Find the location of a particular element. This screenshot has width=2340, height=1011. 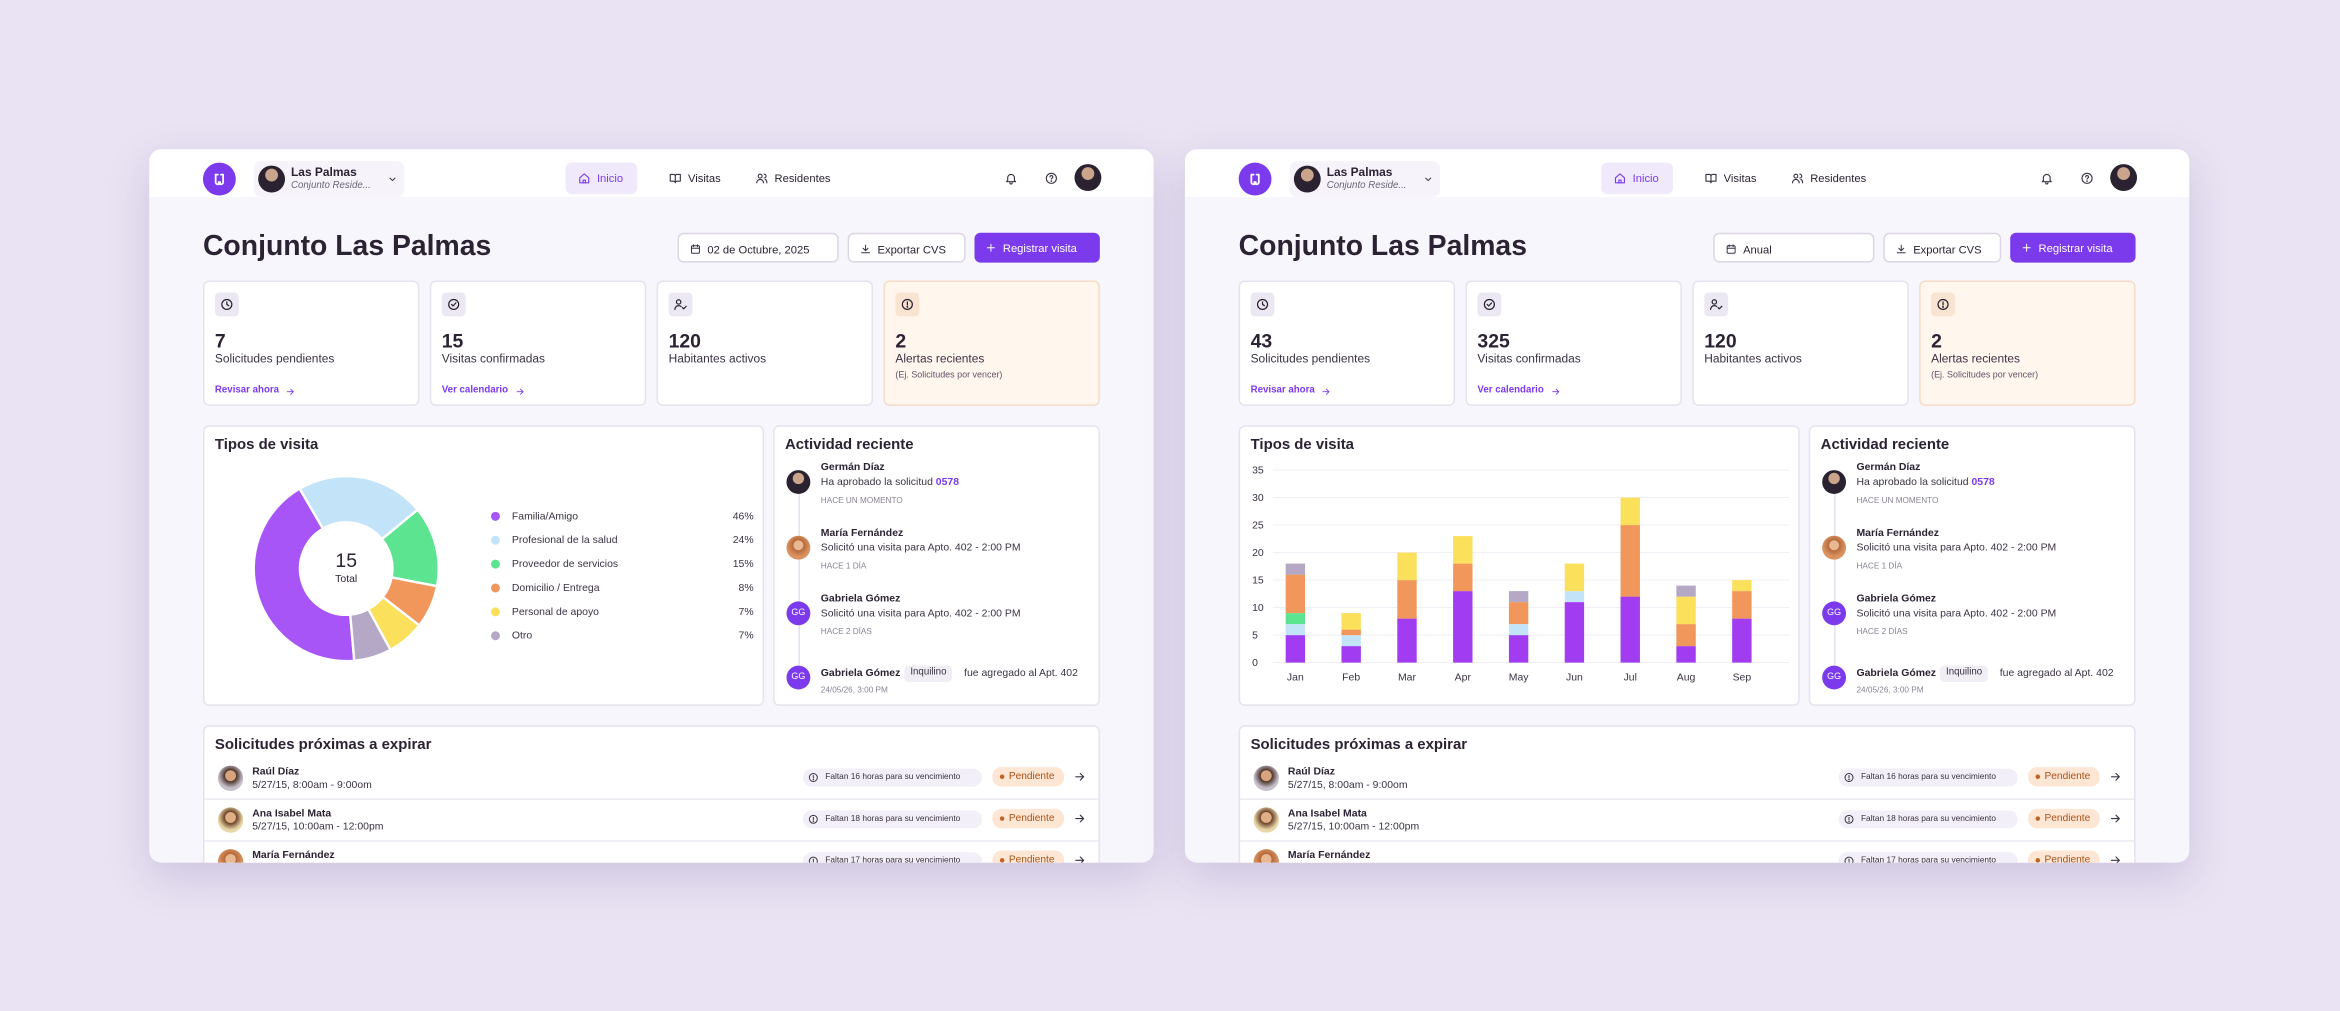

row-name: María Fernández is located at coordinates (1329, 856).